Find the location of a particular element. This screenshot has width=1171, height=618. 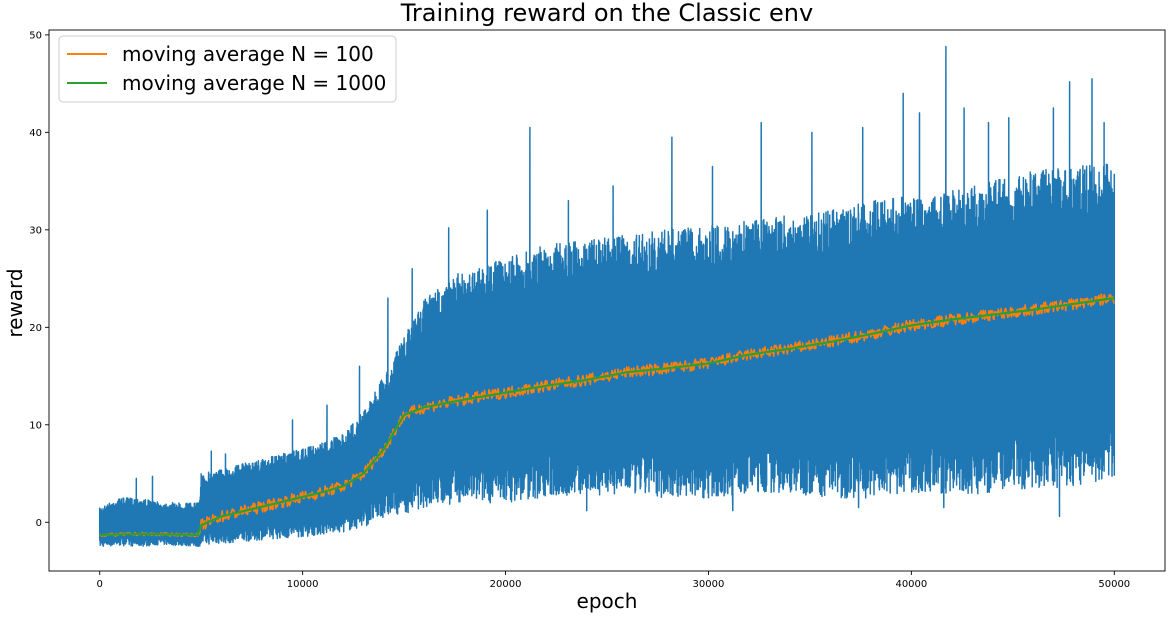

chart-title: Training reward on the Classic env is located at coordinates (606, 13).